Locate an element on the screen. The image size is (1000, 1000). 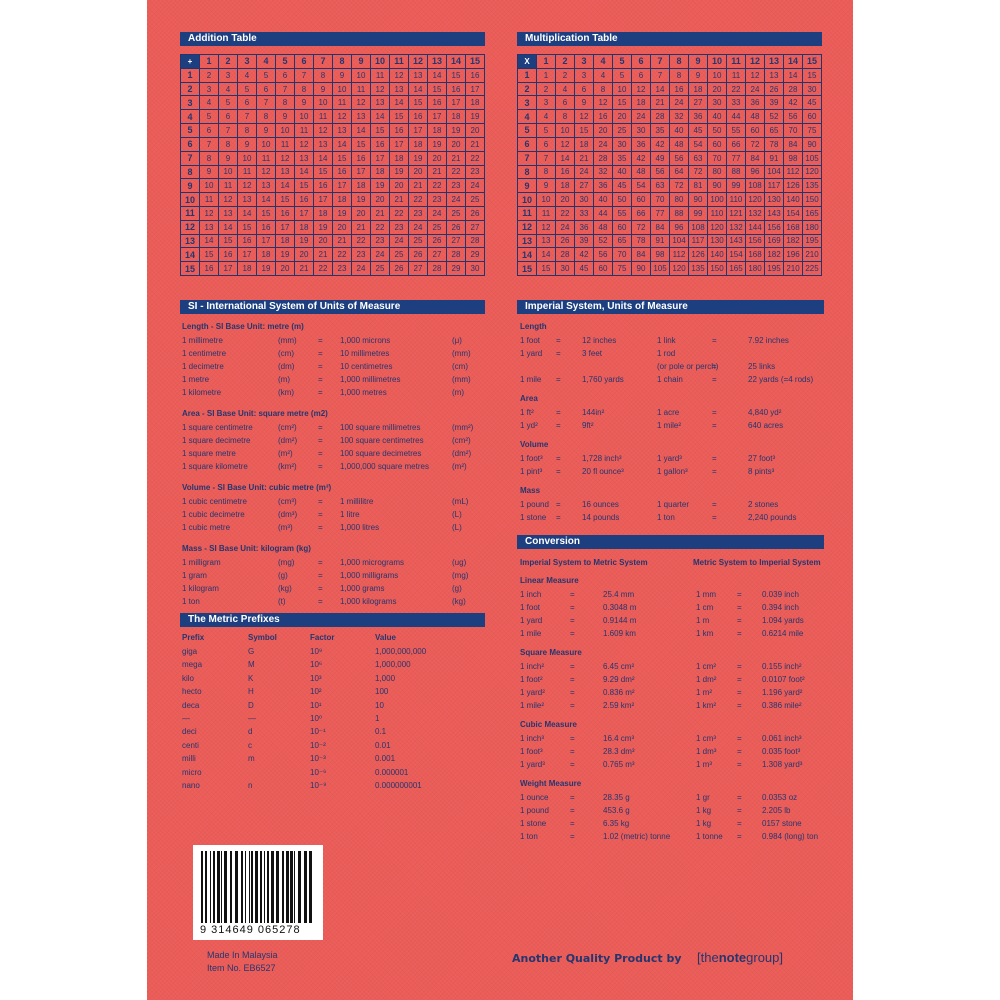
unit-text: (mg) is located at coordinates (460, 575).